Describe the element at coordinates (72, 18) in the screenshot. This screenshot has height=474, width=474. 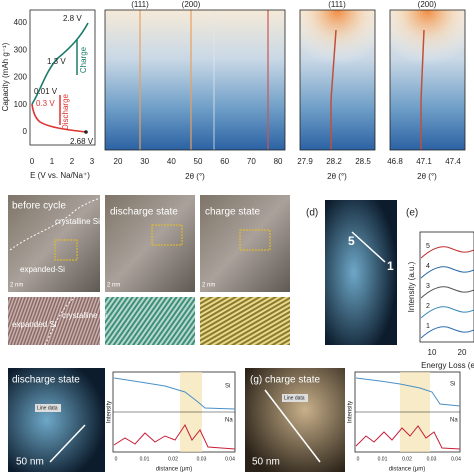
I see `annotation: 2.8 V` at that location.